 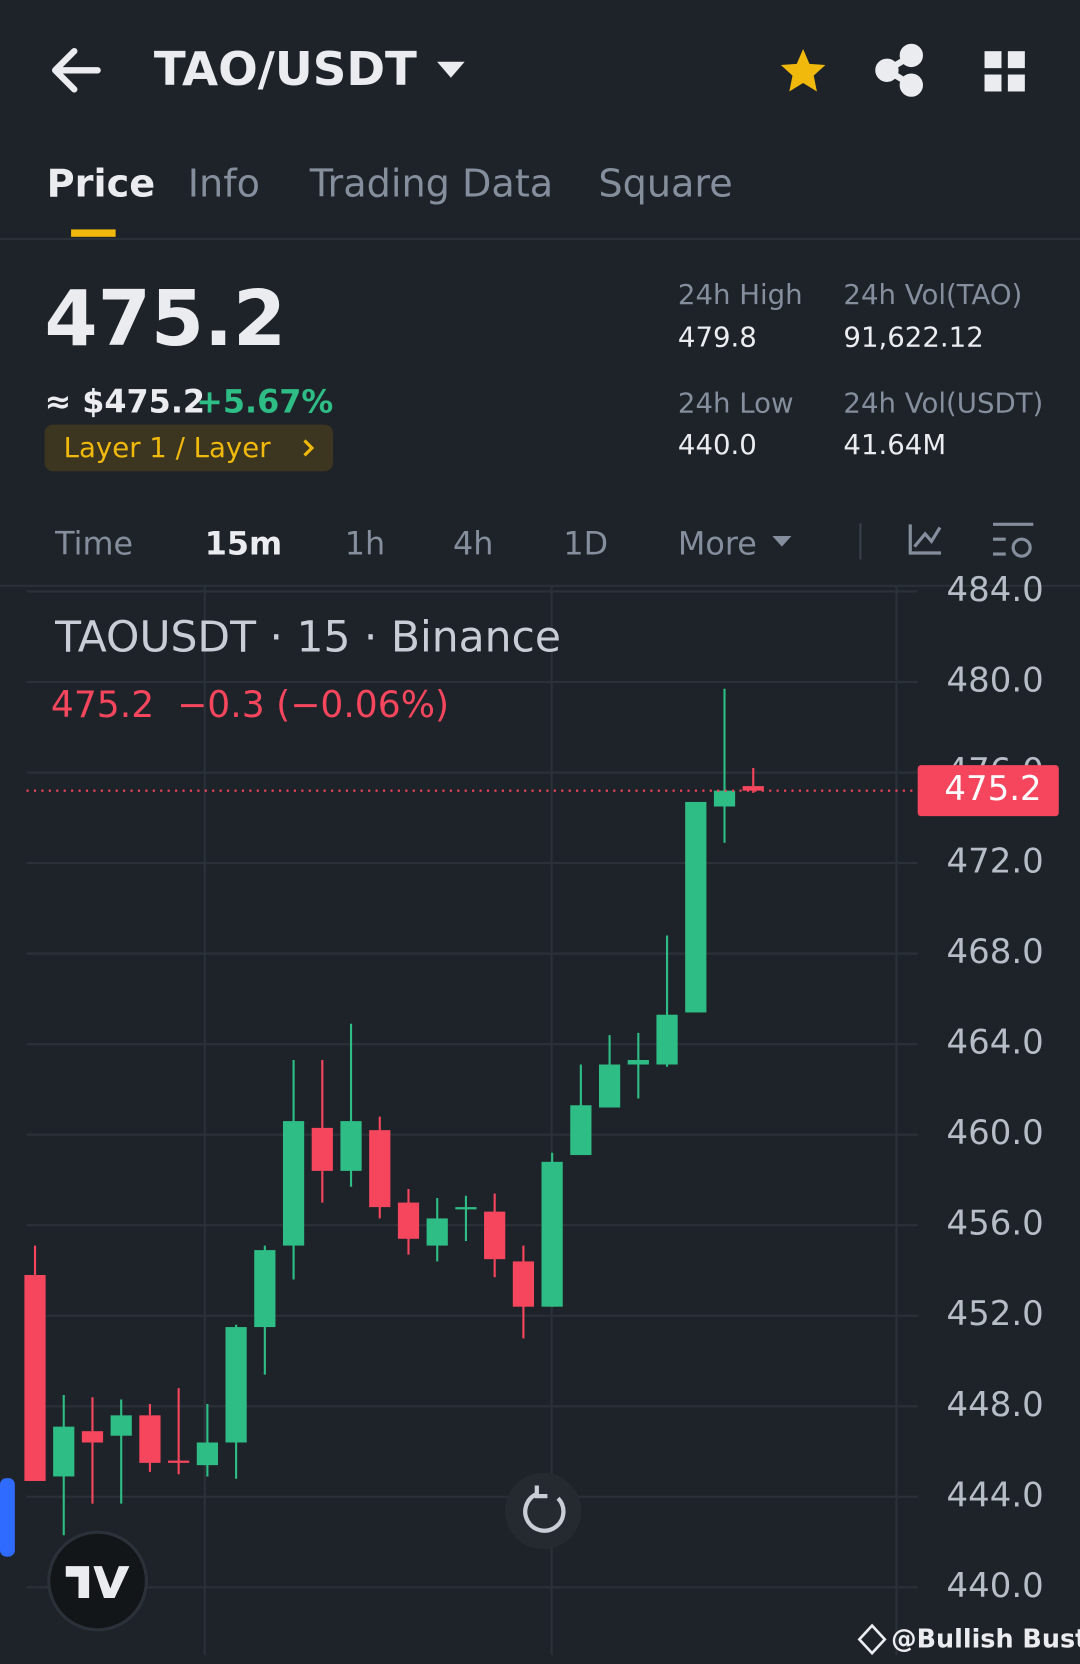 What do you see at coordinates (93, 233) in the screenshot?
I see `tab-indicator` at bounding box center [93, 233].